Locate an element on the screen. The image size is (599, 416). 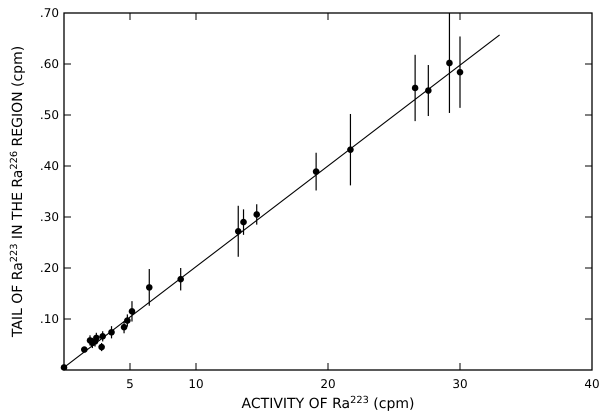
y-tick-label: .20 is located at coordinates (49, 268).